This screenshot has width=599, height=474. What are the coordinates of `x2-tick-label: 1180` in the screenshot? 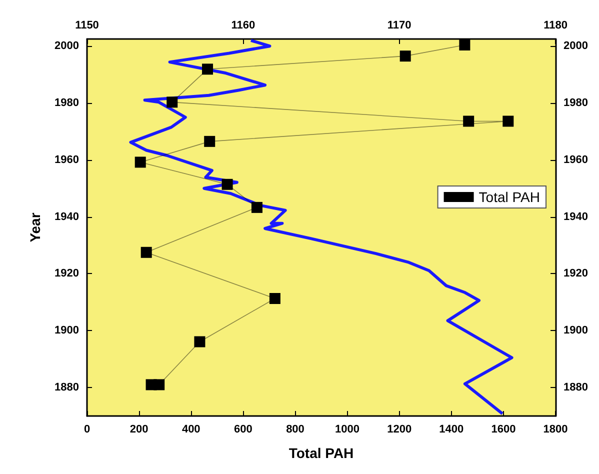 It's located at (556, 26).